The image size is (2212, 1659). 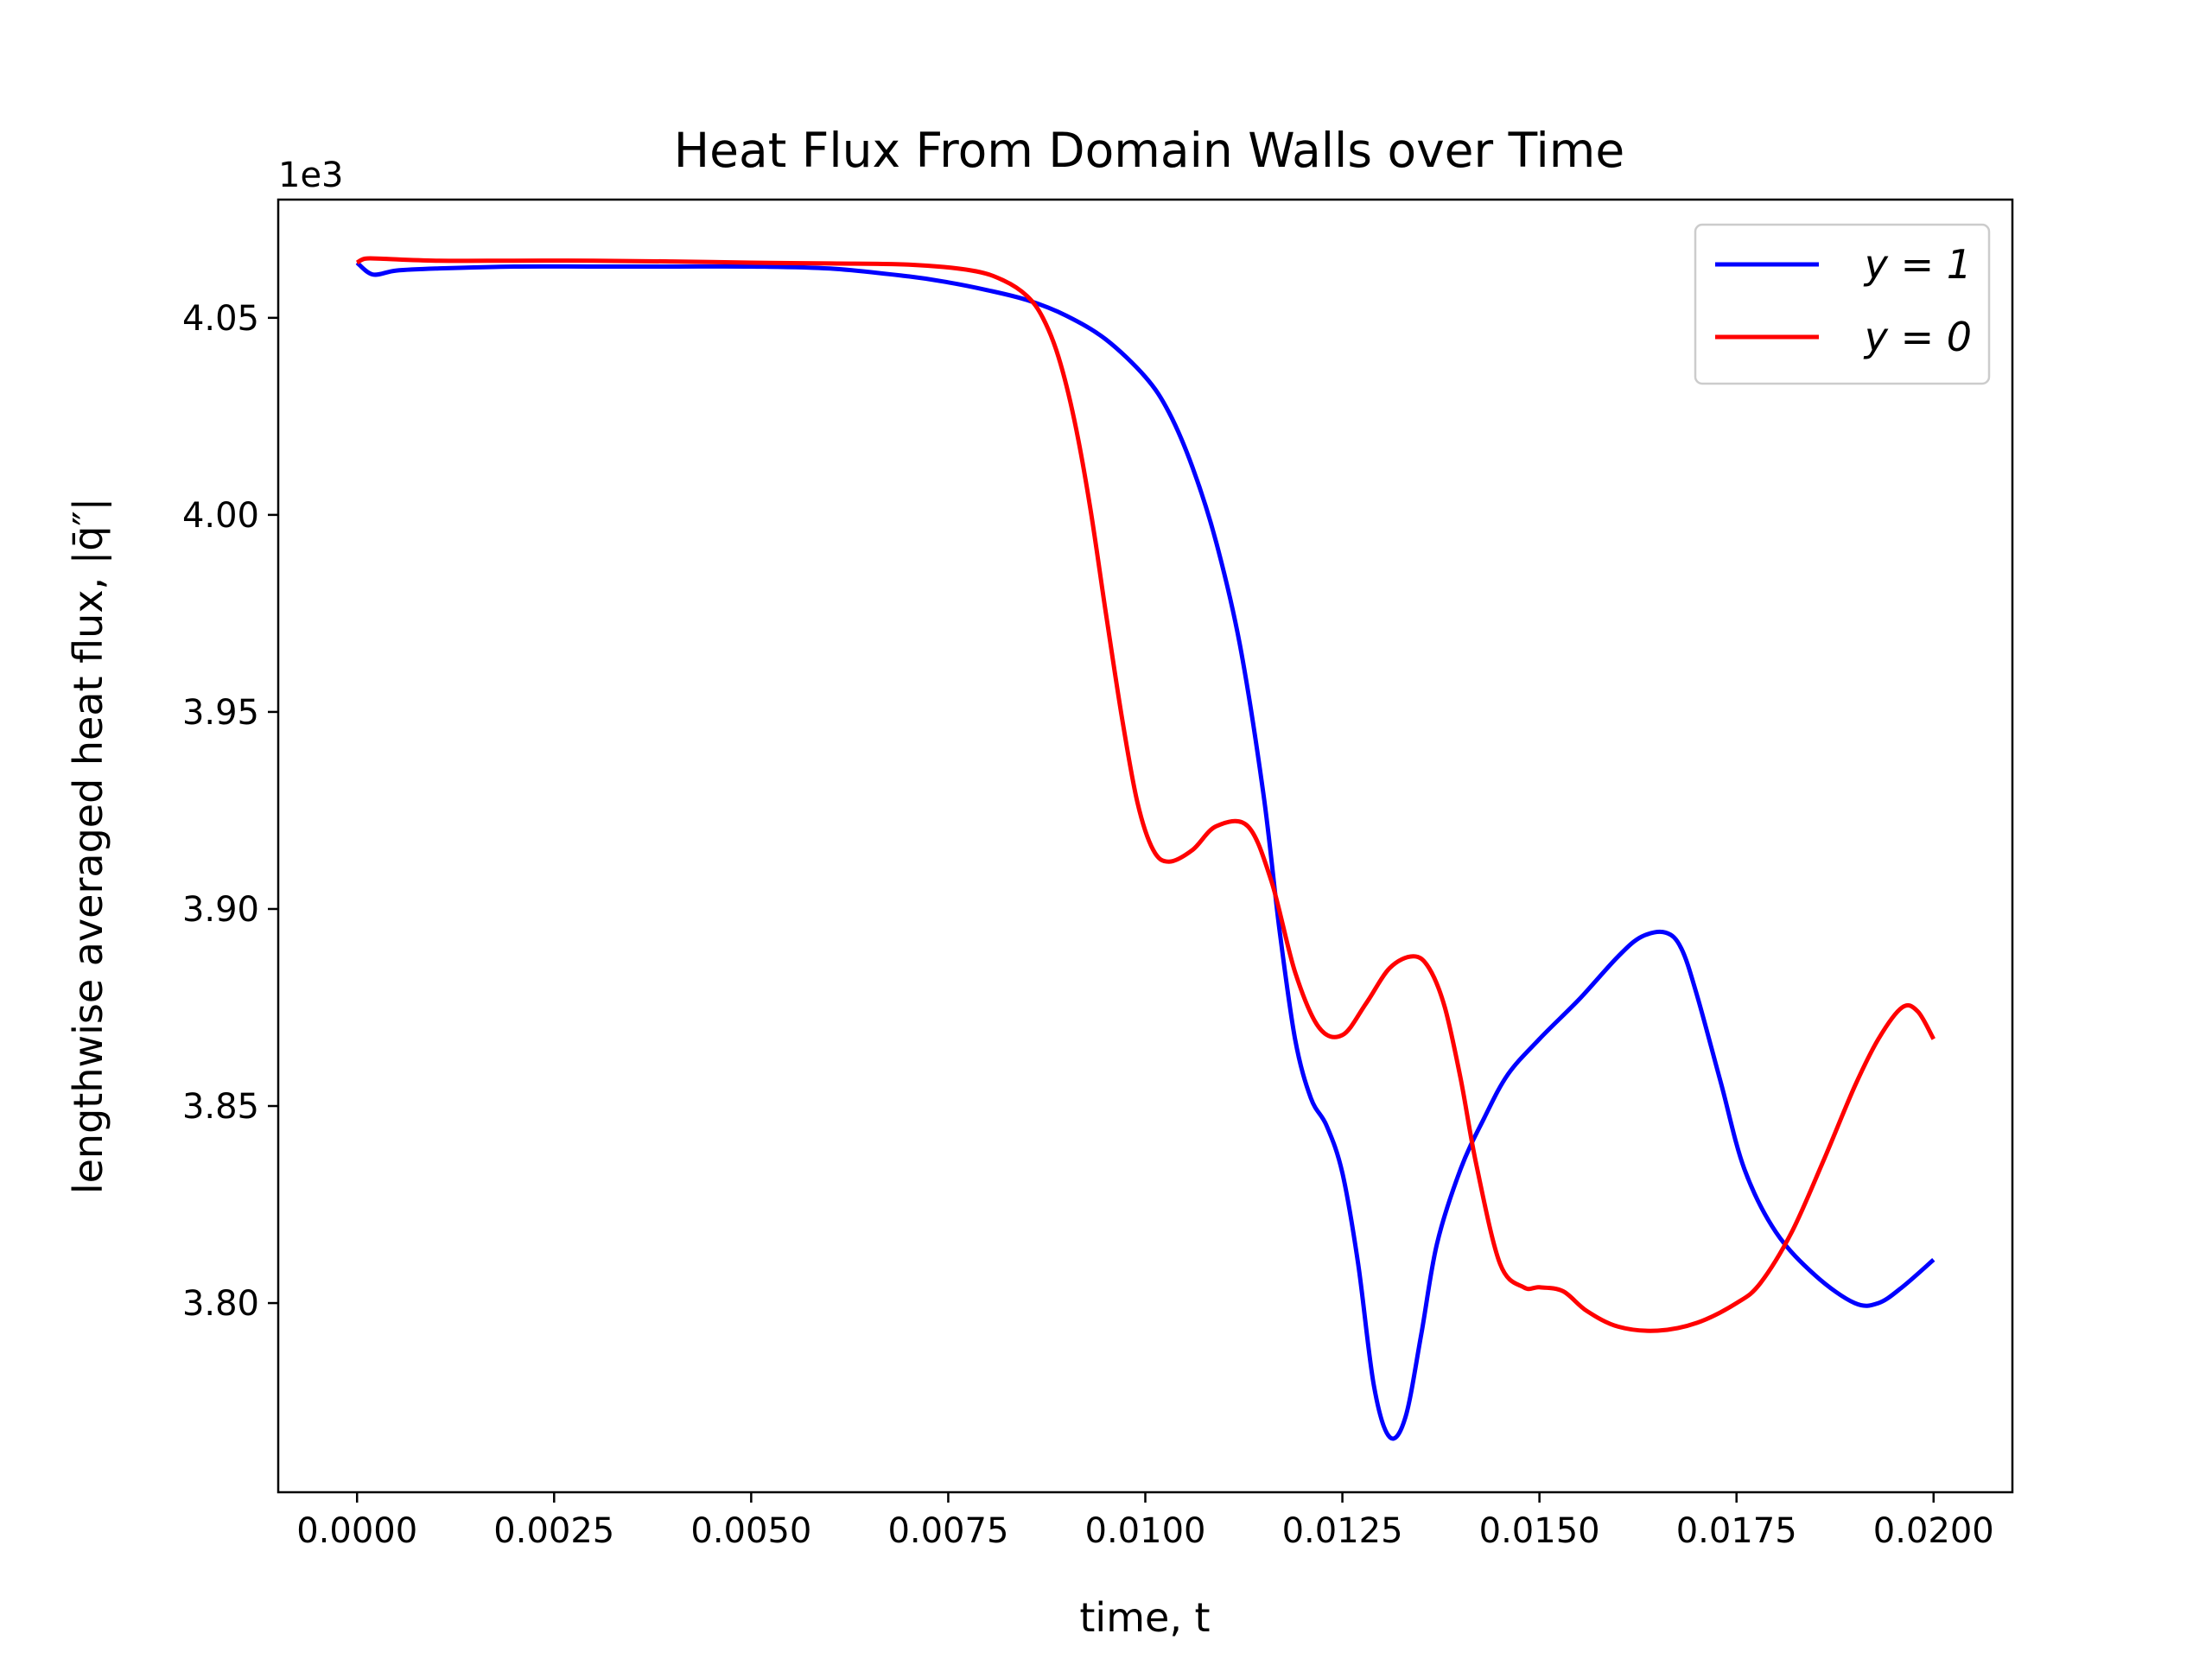 I want to click on y-tick-label: 3.90, so click(x=220, y=910).